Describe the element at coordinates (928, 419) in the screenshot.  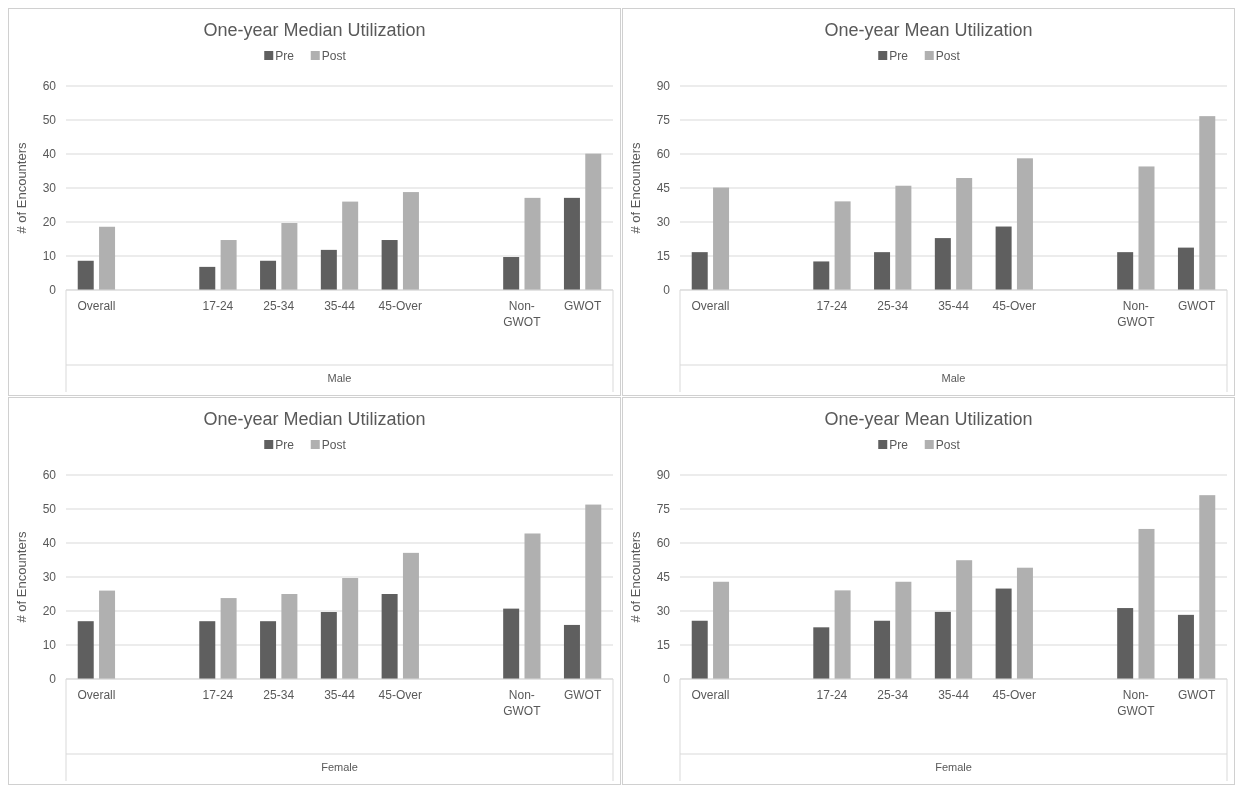
I see `chart-title: One-year Mean Utilization` at that location.